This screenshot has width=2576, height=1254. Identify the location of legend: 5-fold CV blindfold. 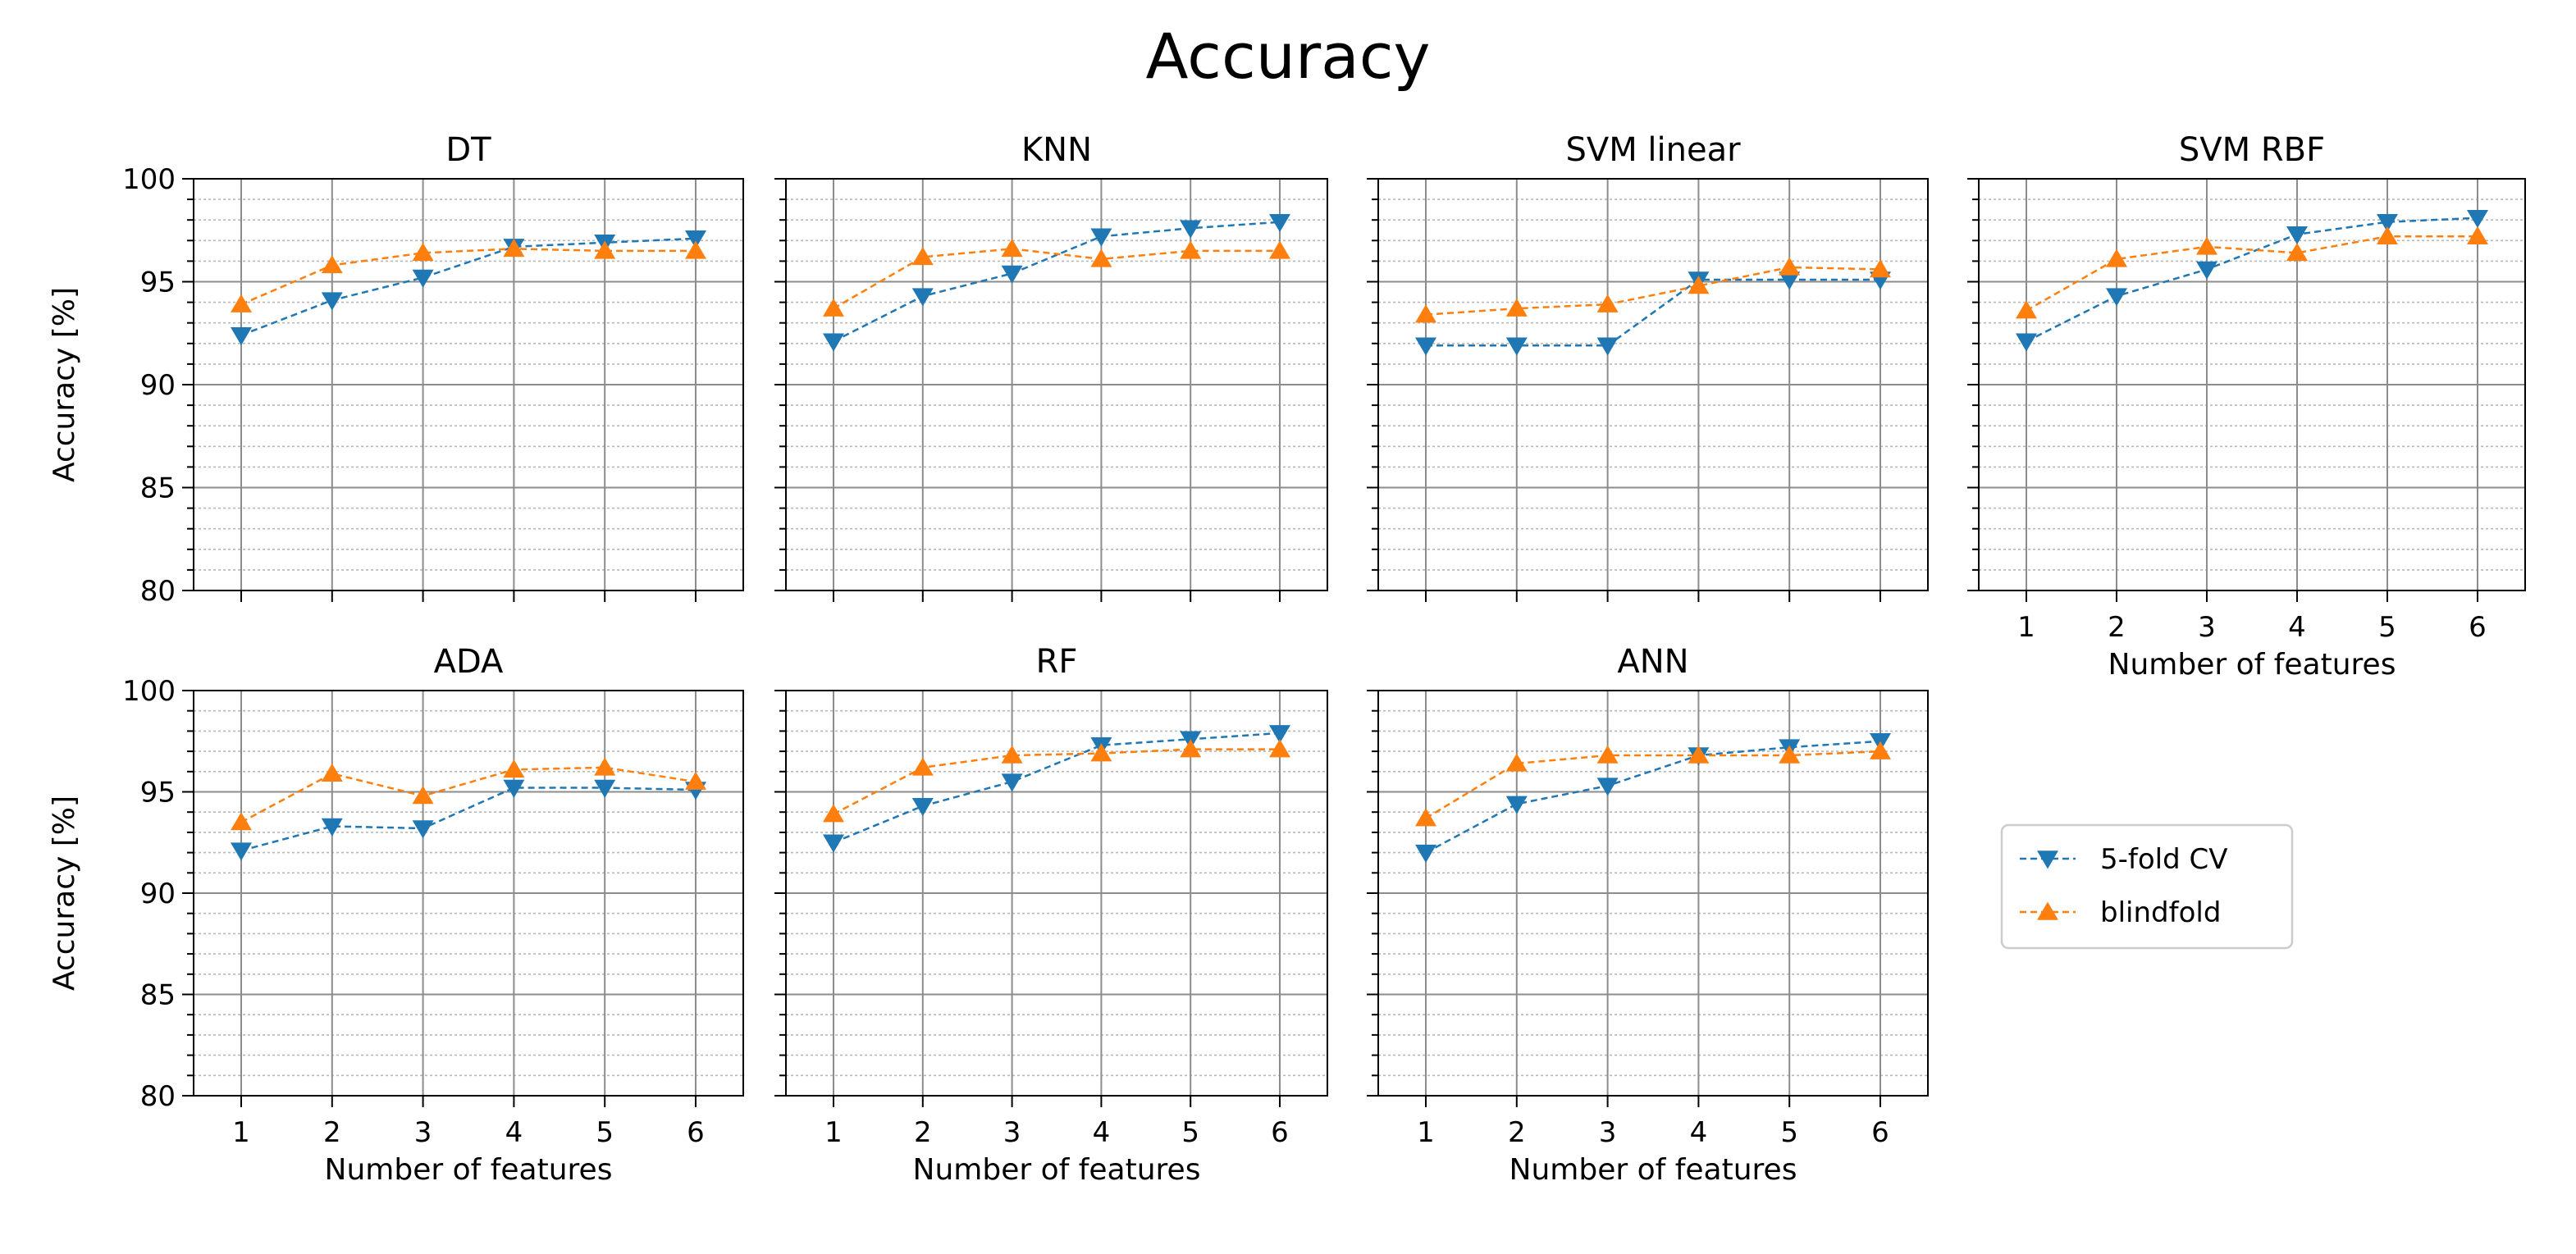
(2147, 886).